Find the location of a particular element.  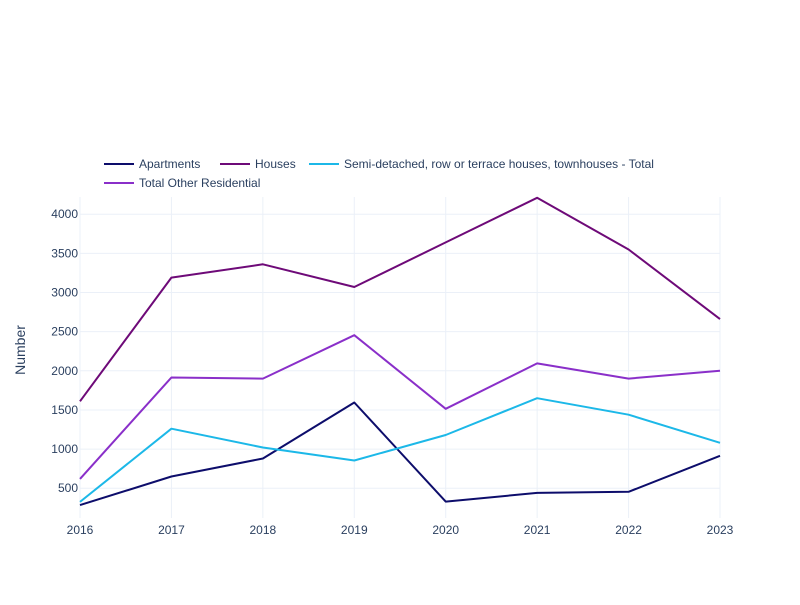

series-line-apartments is located at coordinates (400, 454).